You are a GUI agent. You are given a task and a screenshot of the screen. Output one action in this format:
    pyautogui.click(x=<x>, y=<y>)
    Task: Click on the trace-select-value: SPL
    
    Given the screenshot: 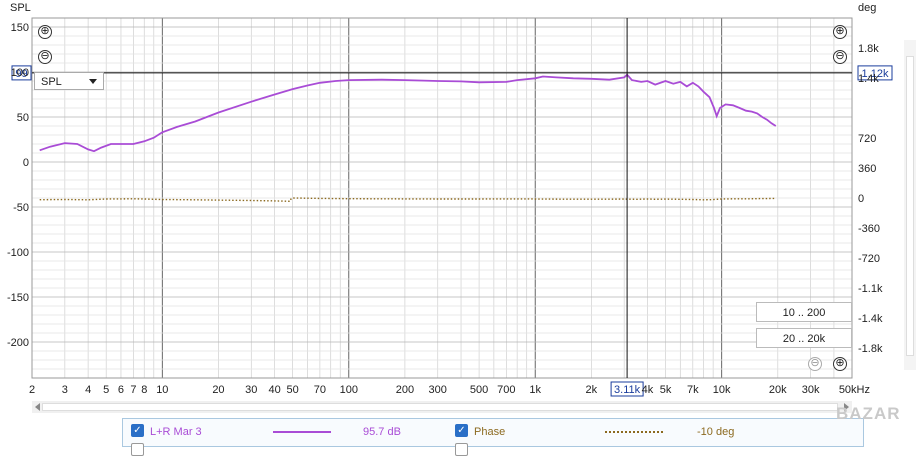 What is the action you would take?
    pyautogui.click(x=51, y=82)
    